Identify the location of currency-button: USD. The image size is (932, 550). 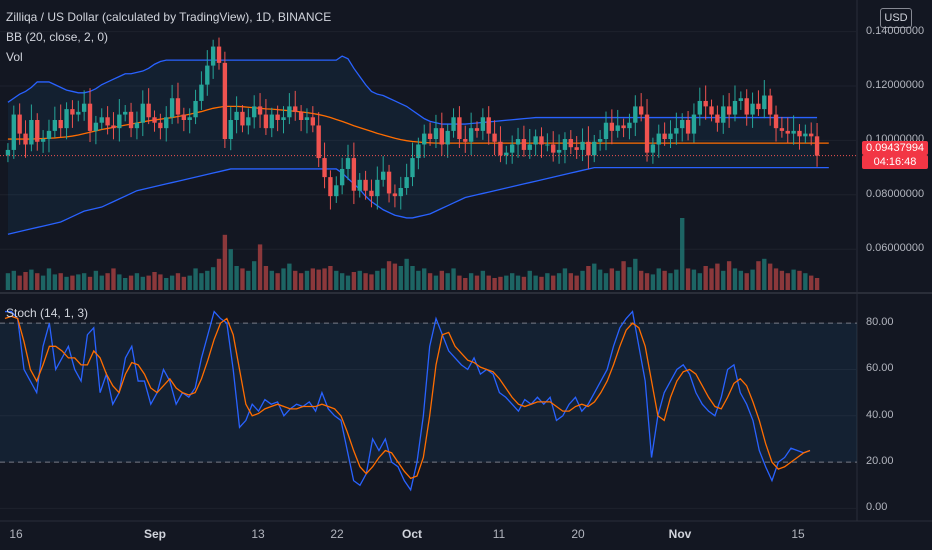
(896, 18).